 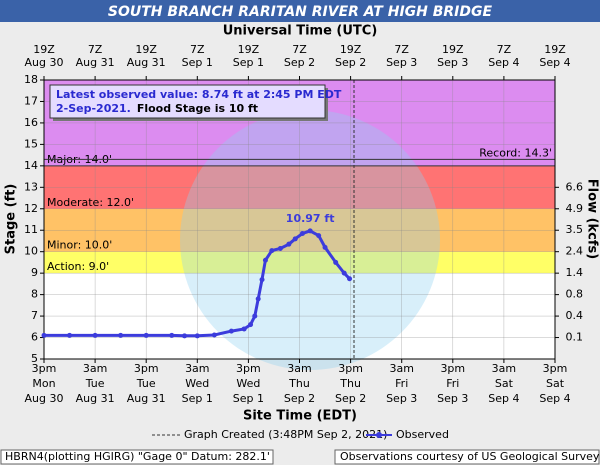 I want to click on y2-tick-label: 0.1, so click(x=575, y=337).